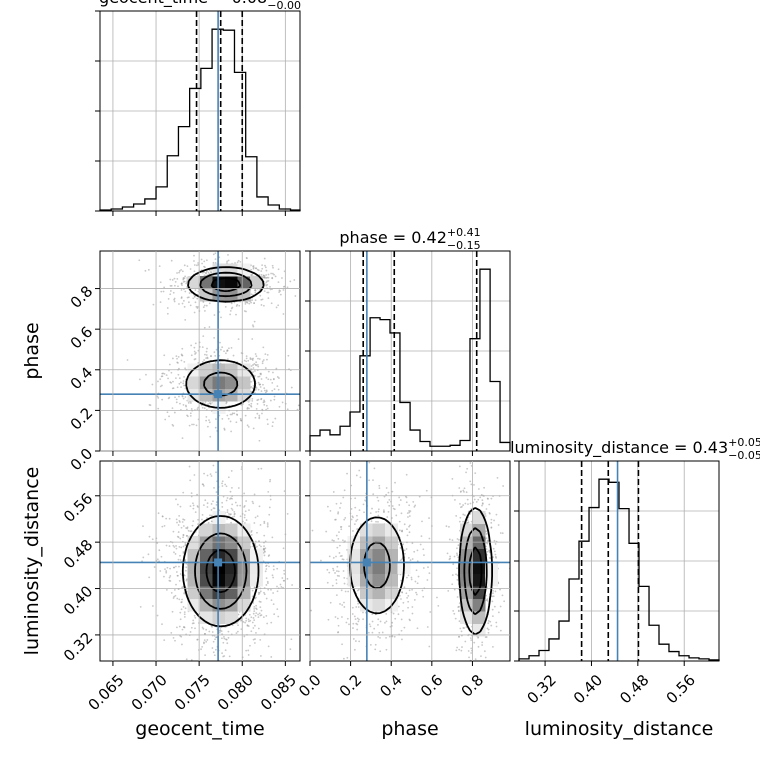 The height and width of the screenshot is (760, 760). I want to click on x-tick-label: 0.2, so click(351, 686).